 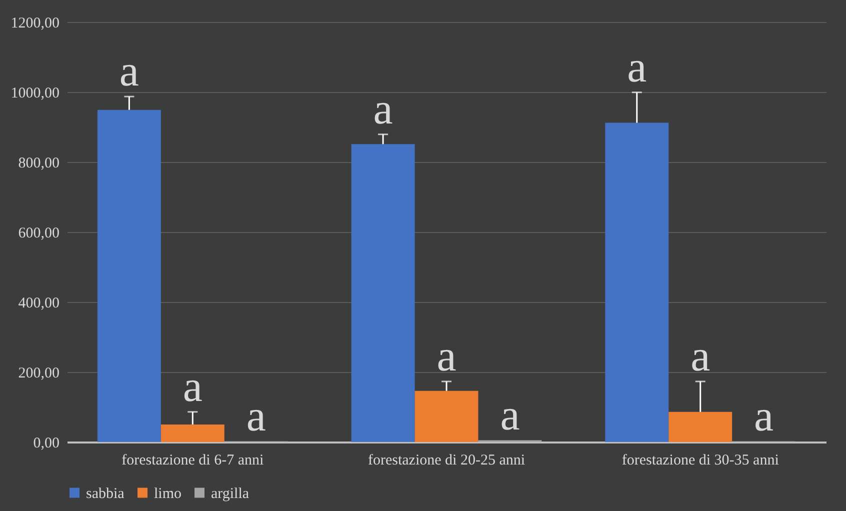 What do you see at coordinates (39, 374) in the screenshot?
I see `y-tick-label: 200,00` at bounding box center [39, 374].